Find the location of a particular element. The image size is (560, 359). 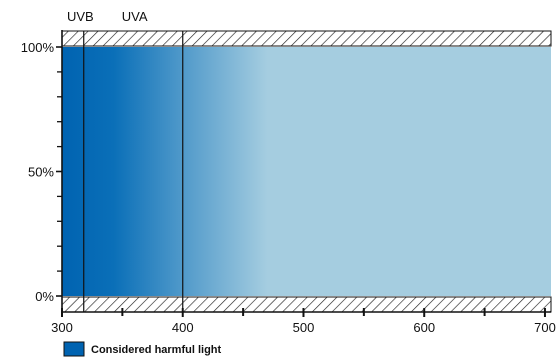

y-axis-ticks: 0% 50% 100% is located at coordinates (41, 172).